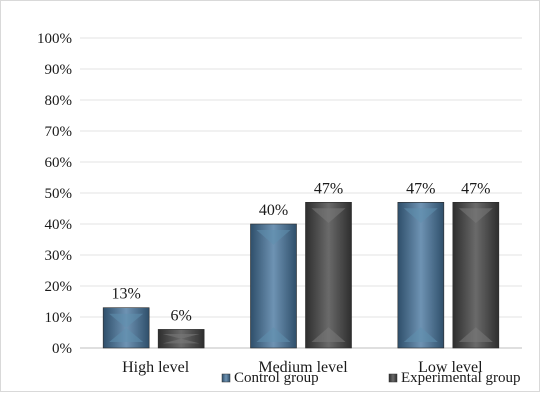 The width and height of the screenshot is (540, 397). I want to click on legend-swatch-experimental, so click(393, 378).